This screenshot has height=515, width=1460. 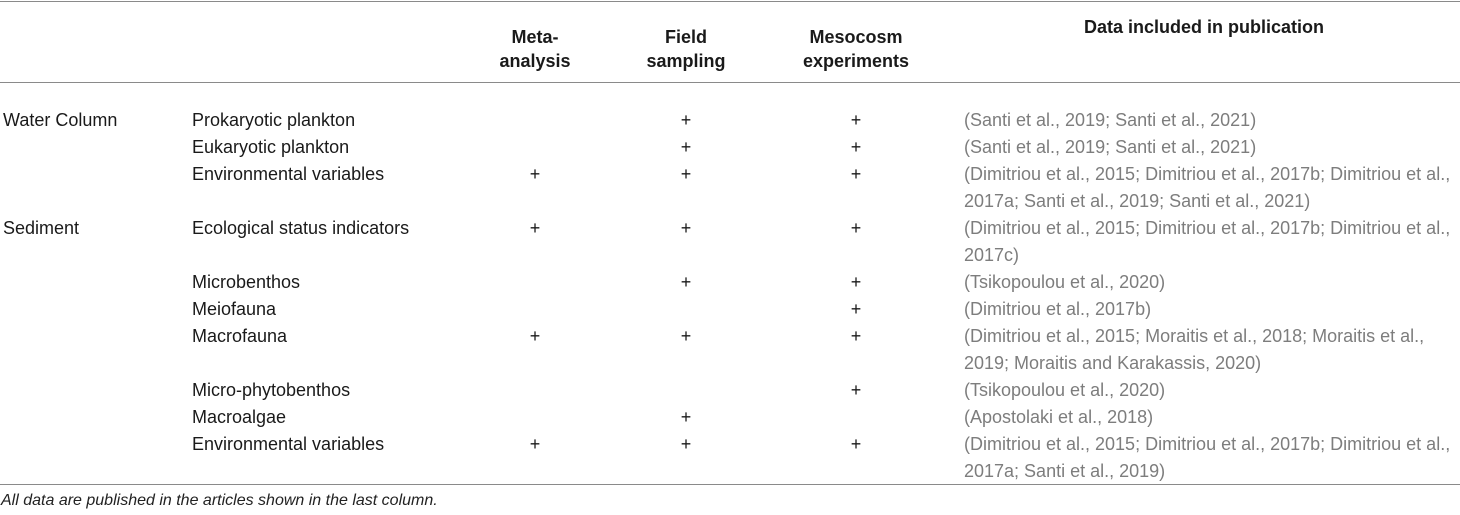 I want to click on header-meta-analysis: Meta-analysis, so click(x=535, y=49).